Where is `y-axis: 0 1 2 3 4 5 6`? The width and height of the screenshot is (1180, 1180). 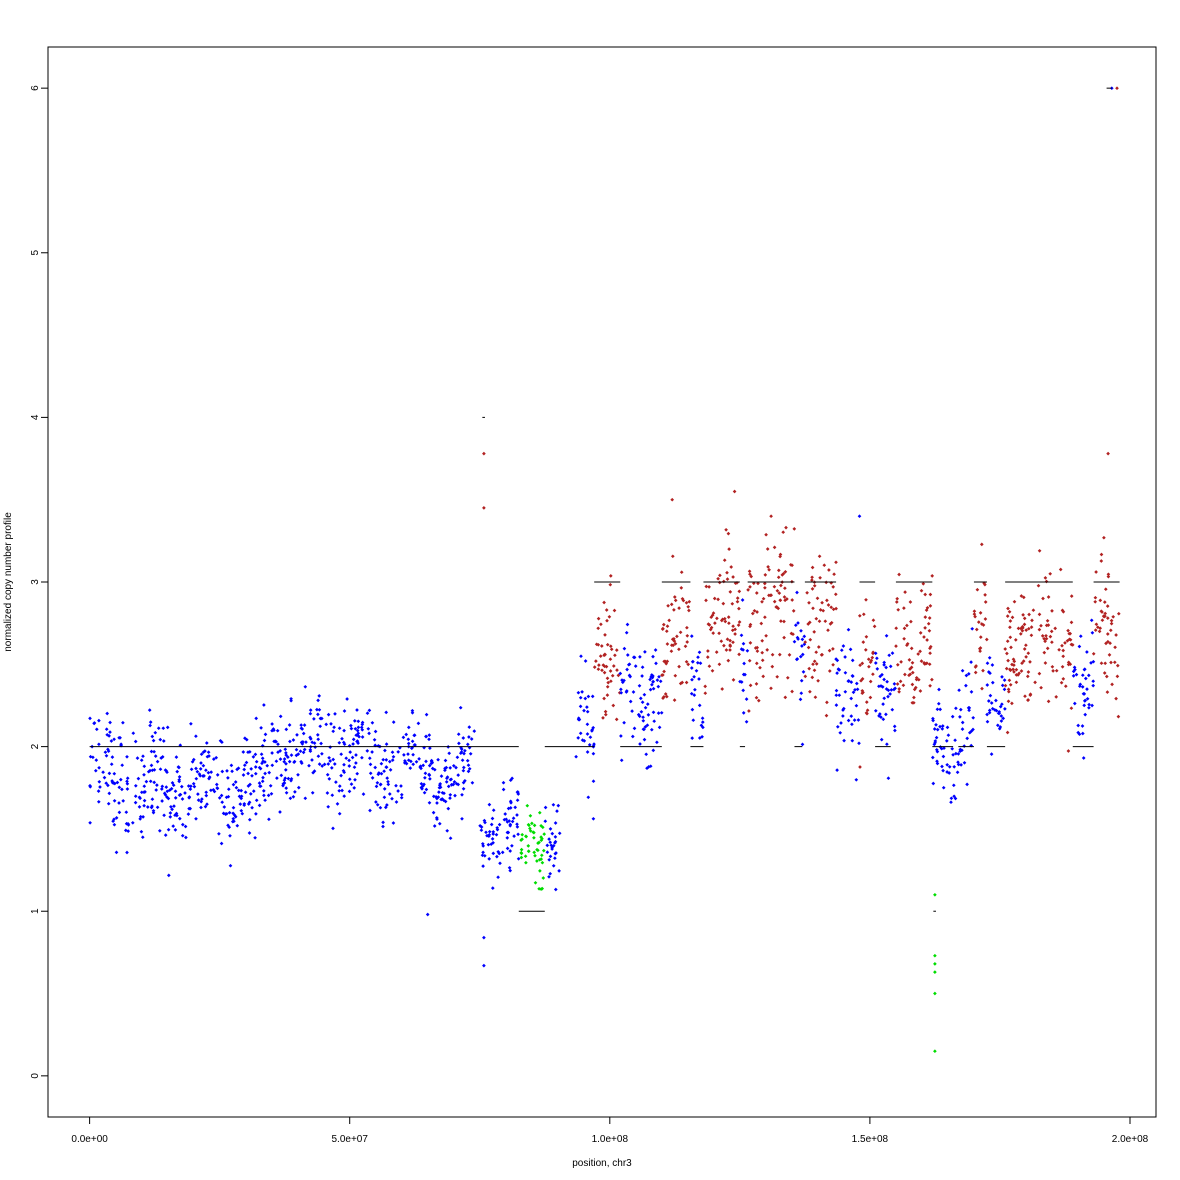 y-axis: 0 1 2 3 4 5 6 is located at coordinates (39, 582).